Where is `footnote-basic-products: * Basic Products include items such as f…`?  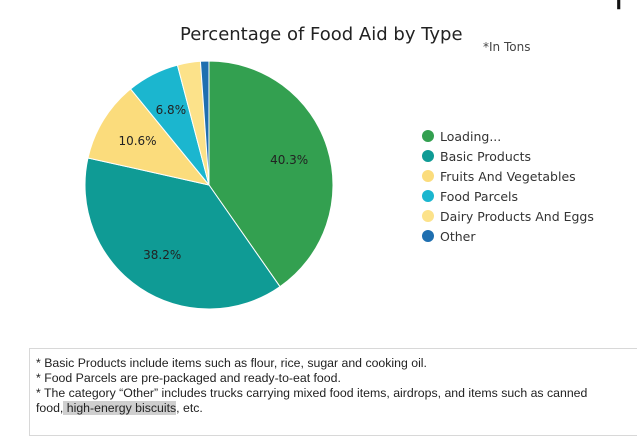
footnote-basic-products: * Basic Products include items such as f… is located at coordinates (231, 363).